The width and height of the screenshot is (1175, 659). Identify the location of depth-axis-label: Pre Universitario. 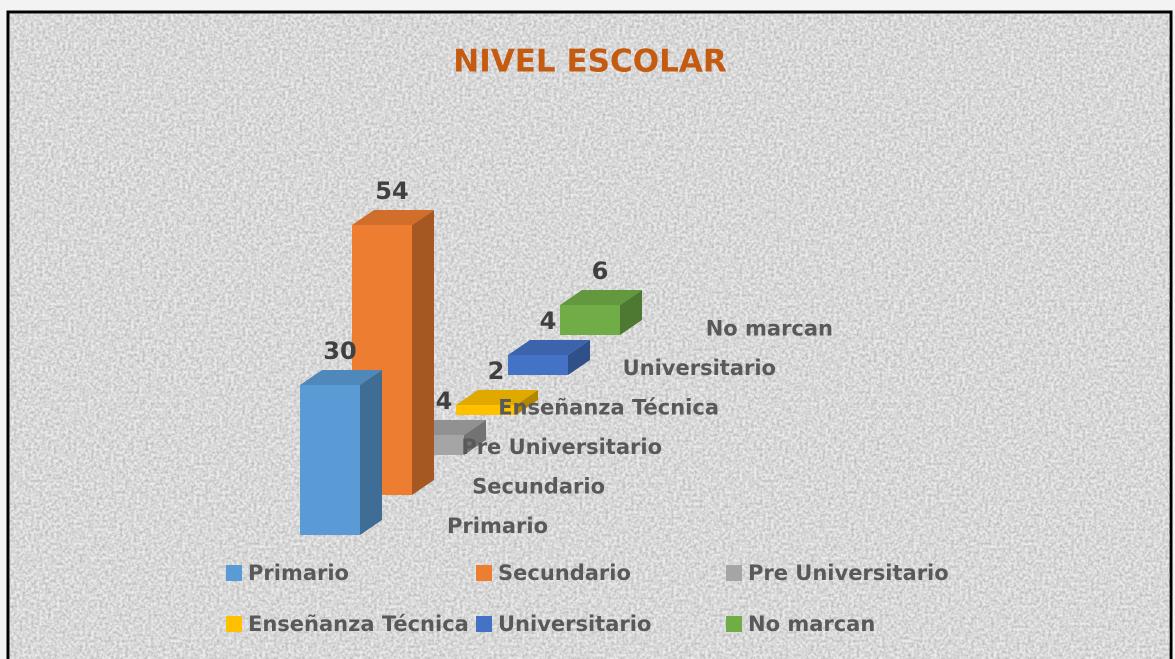
(561, 447).